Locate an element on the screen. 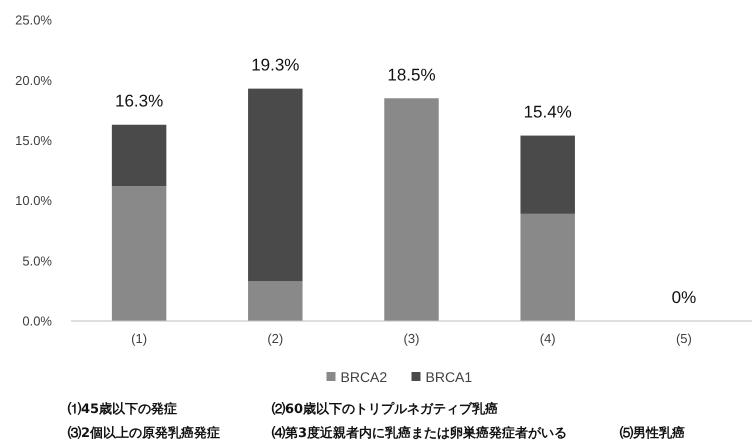 This screenshot has width=752, height=447. x-tick-label: (1) is located at coordinates (139, 338).